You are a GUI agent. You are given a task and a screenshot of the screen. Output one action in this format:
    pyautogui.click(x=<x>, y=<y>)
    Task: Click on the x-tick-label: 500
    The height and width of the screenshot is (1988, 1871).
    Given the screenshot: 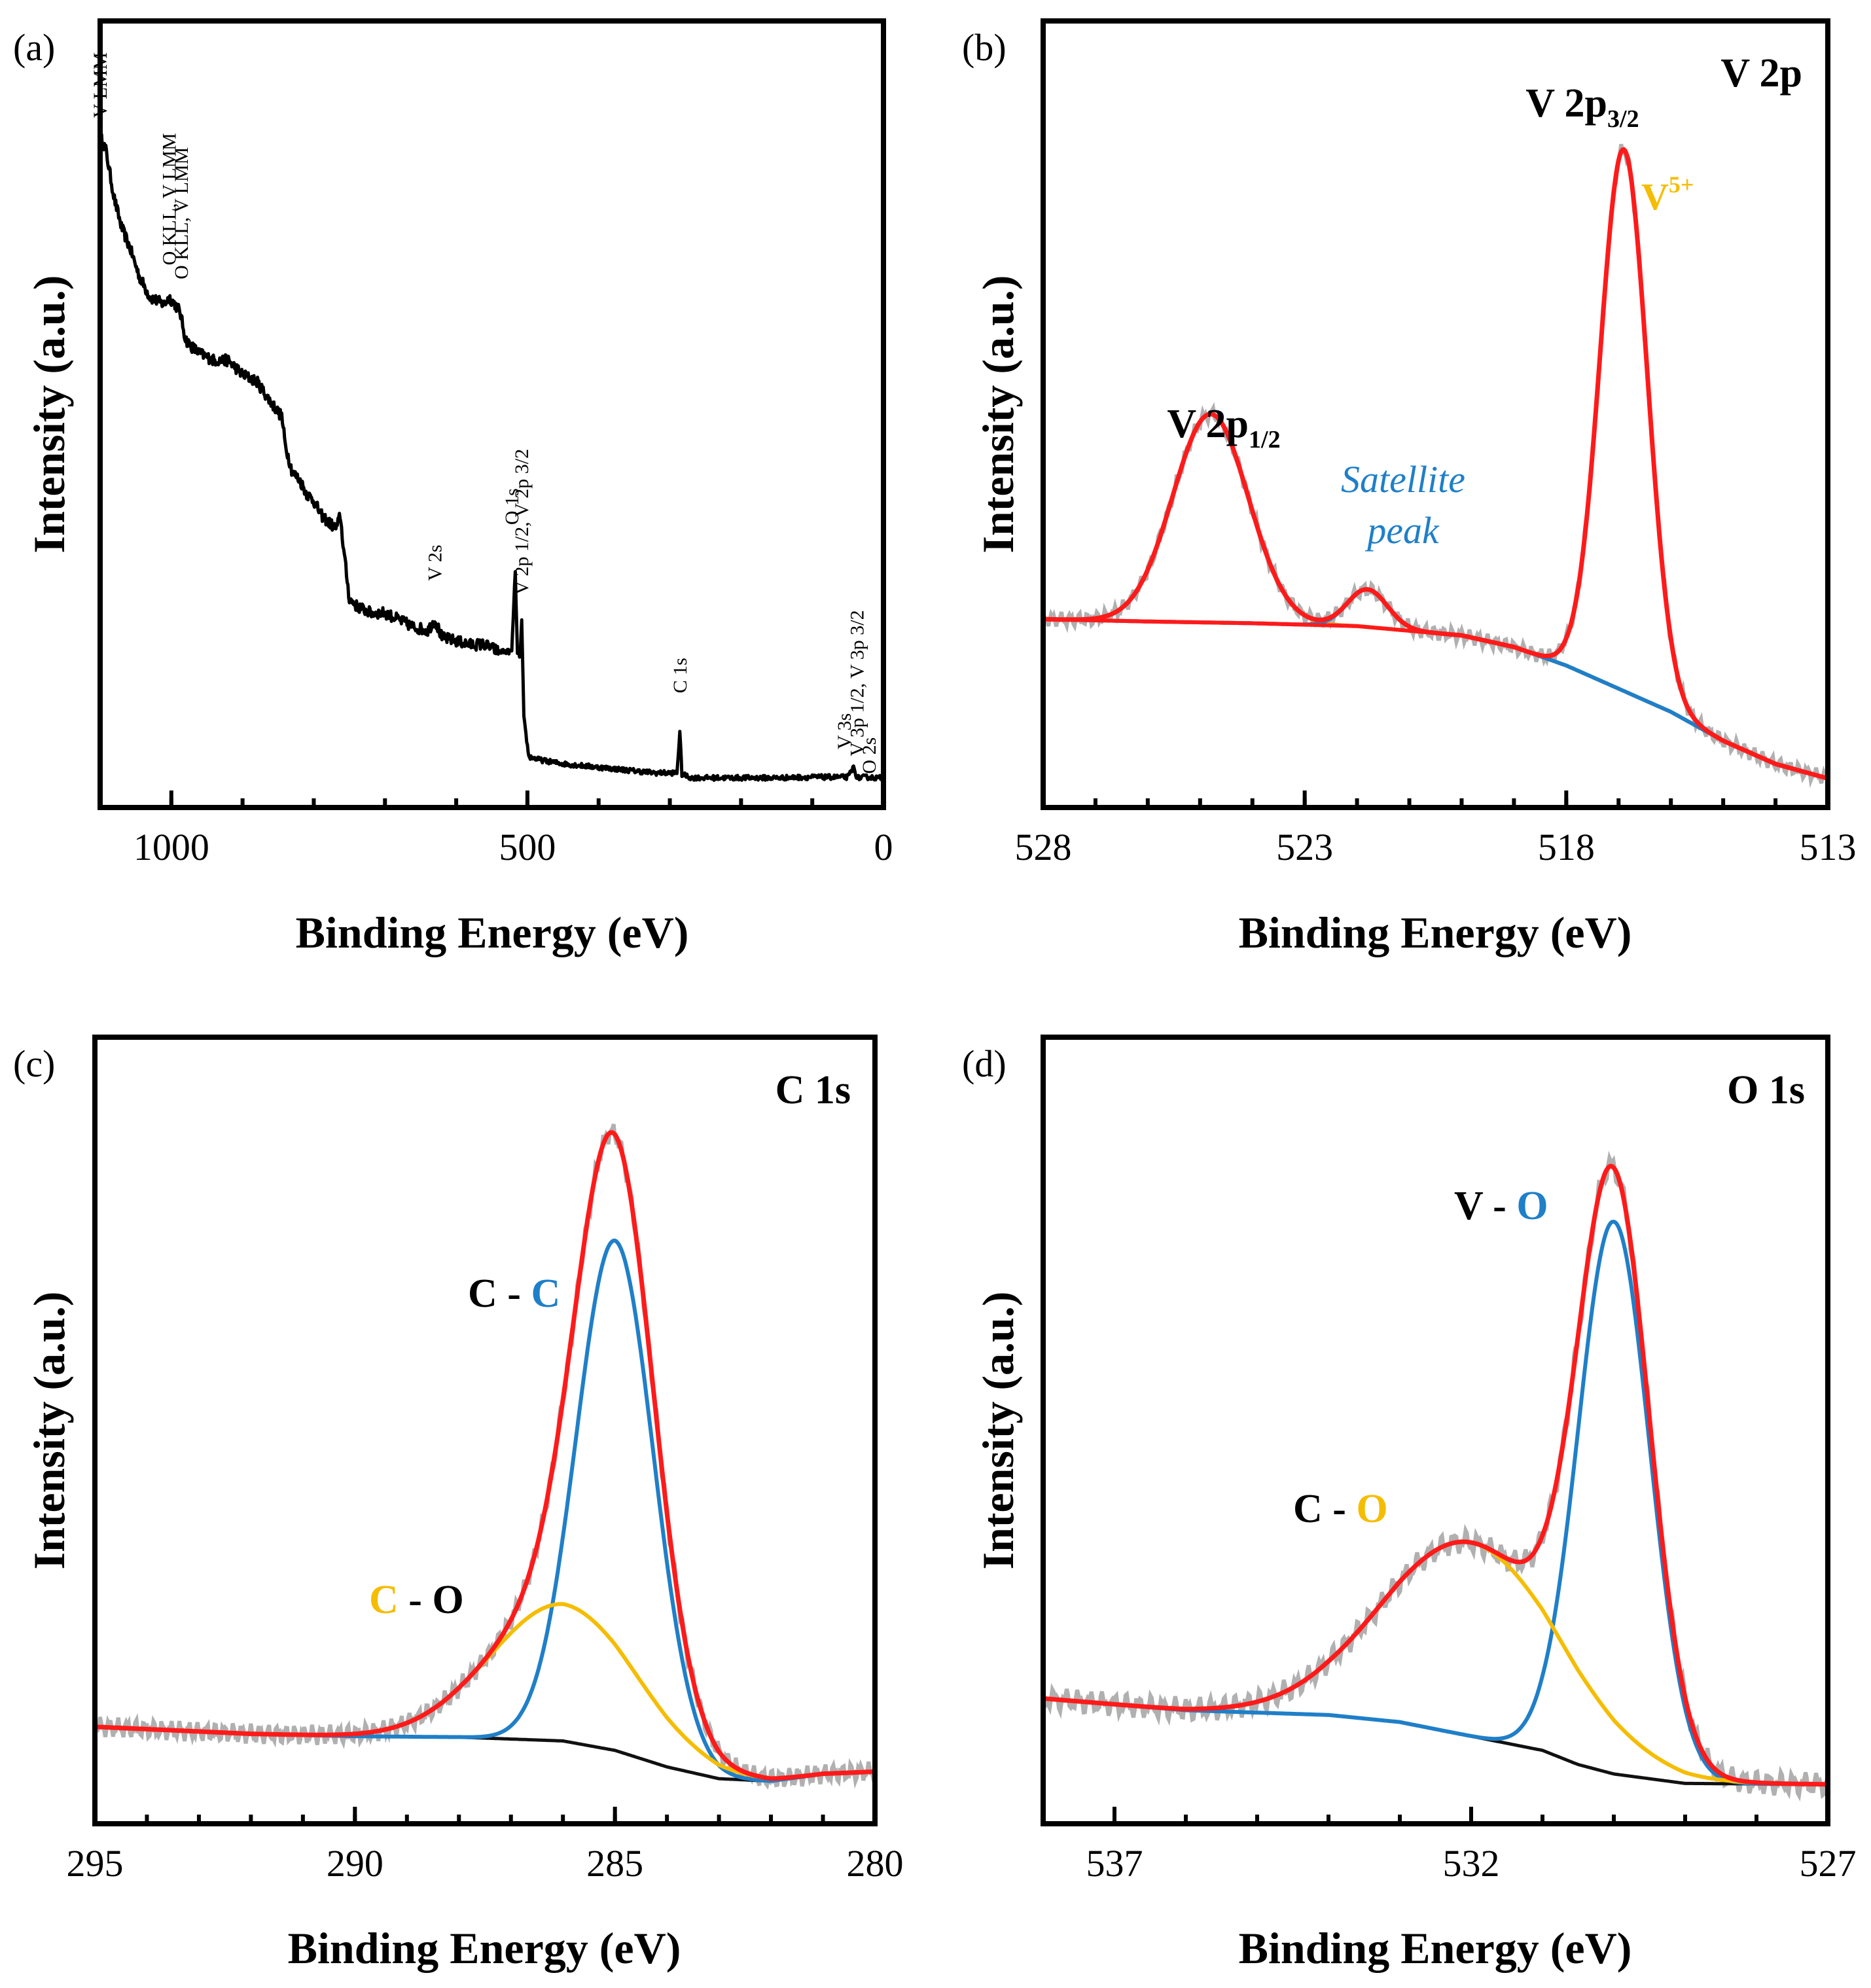 What is the action you would take?
    pyautogui.click(x=527, y=847)
    